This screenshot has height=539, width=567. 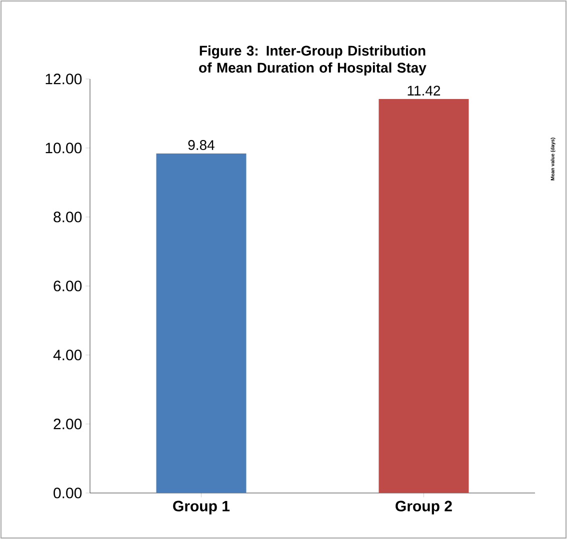 I want to click on data-label: 11.42, so click(x=424, y=91).